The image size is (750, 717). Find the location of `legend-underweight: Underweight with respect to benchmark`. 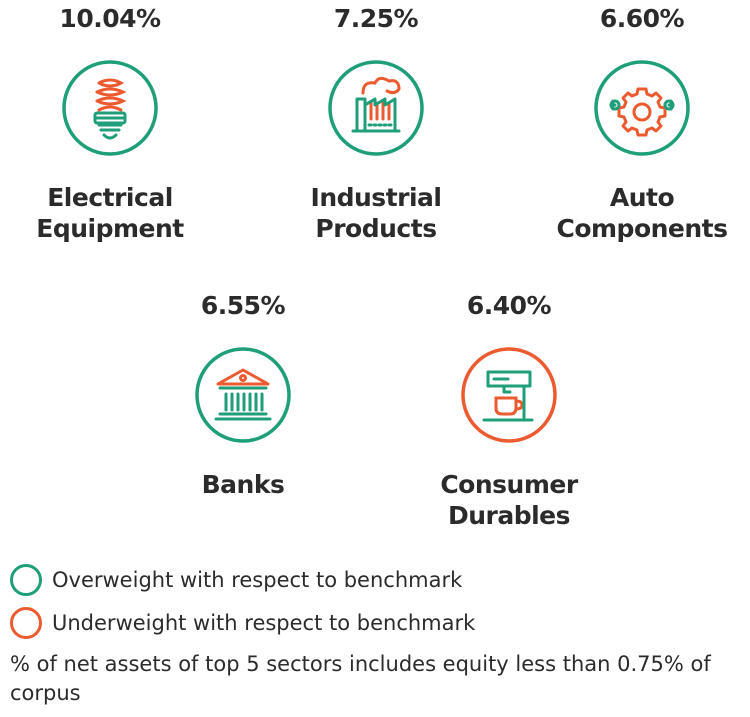

legend-underweight: Underweight with respect to benchmark is located at coordinates (242, 623).